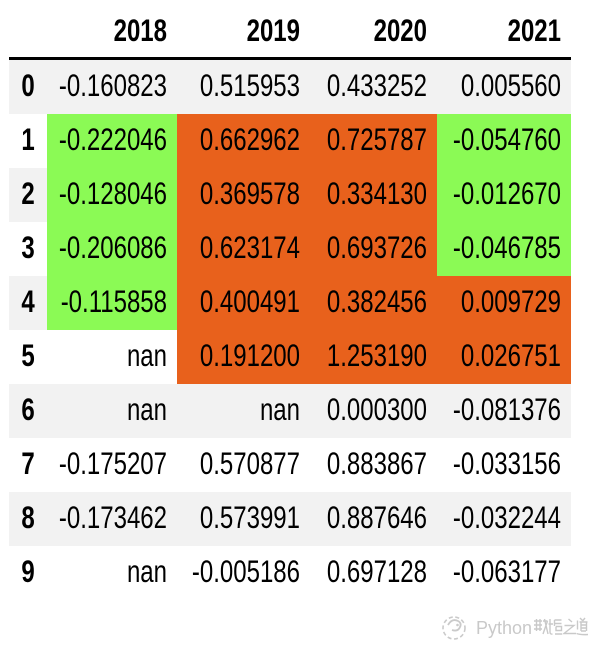  I want to click on svg-text: Python, so click(504, 628).